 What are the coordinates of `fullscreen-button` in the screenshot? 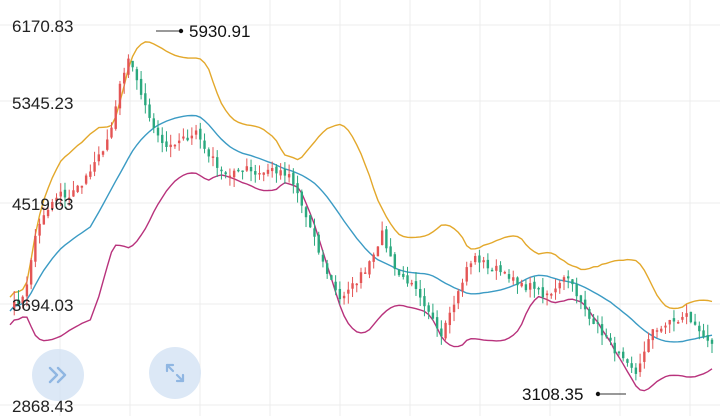 It's located at (175, 373).